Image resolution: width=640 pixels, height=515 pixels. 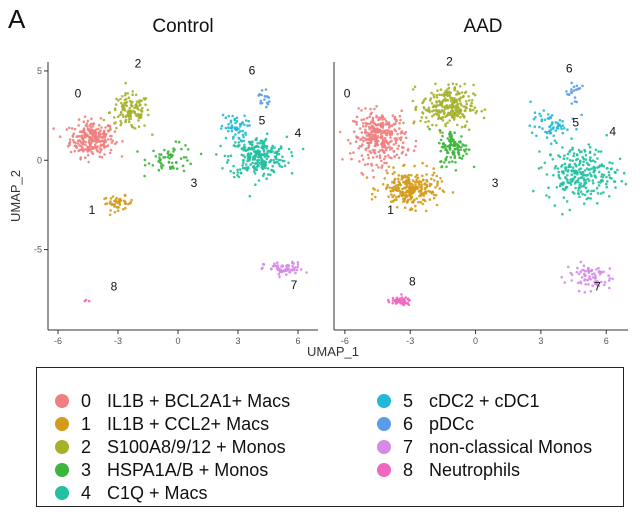 I want to click on y-tick-label: 0, so click(x=39, y=160).